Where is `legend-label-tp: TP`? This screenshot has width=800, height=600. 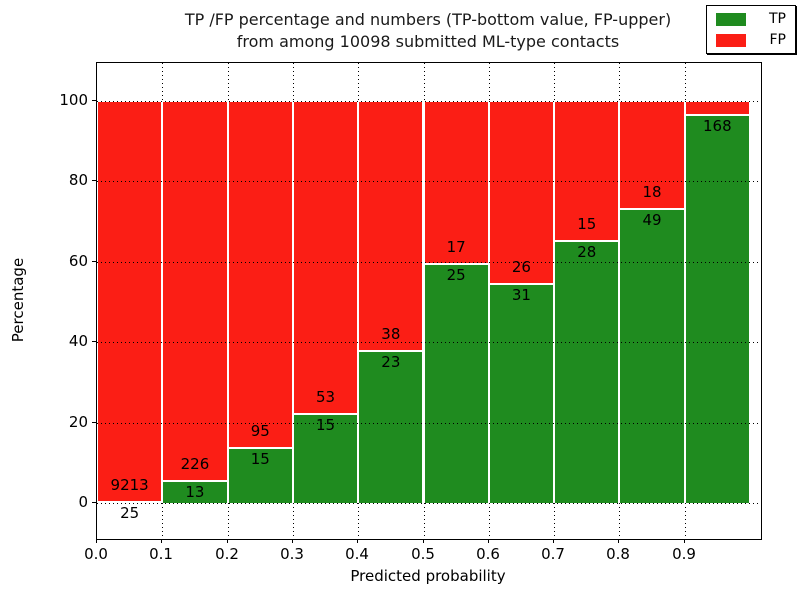 legend-label-tp: TP is located at coordinates (777, 19).